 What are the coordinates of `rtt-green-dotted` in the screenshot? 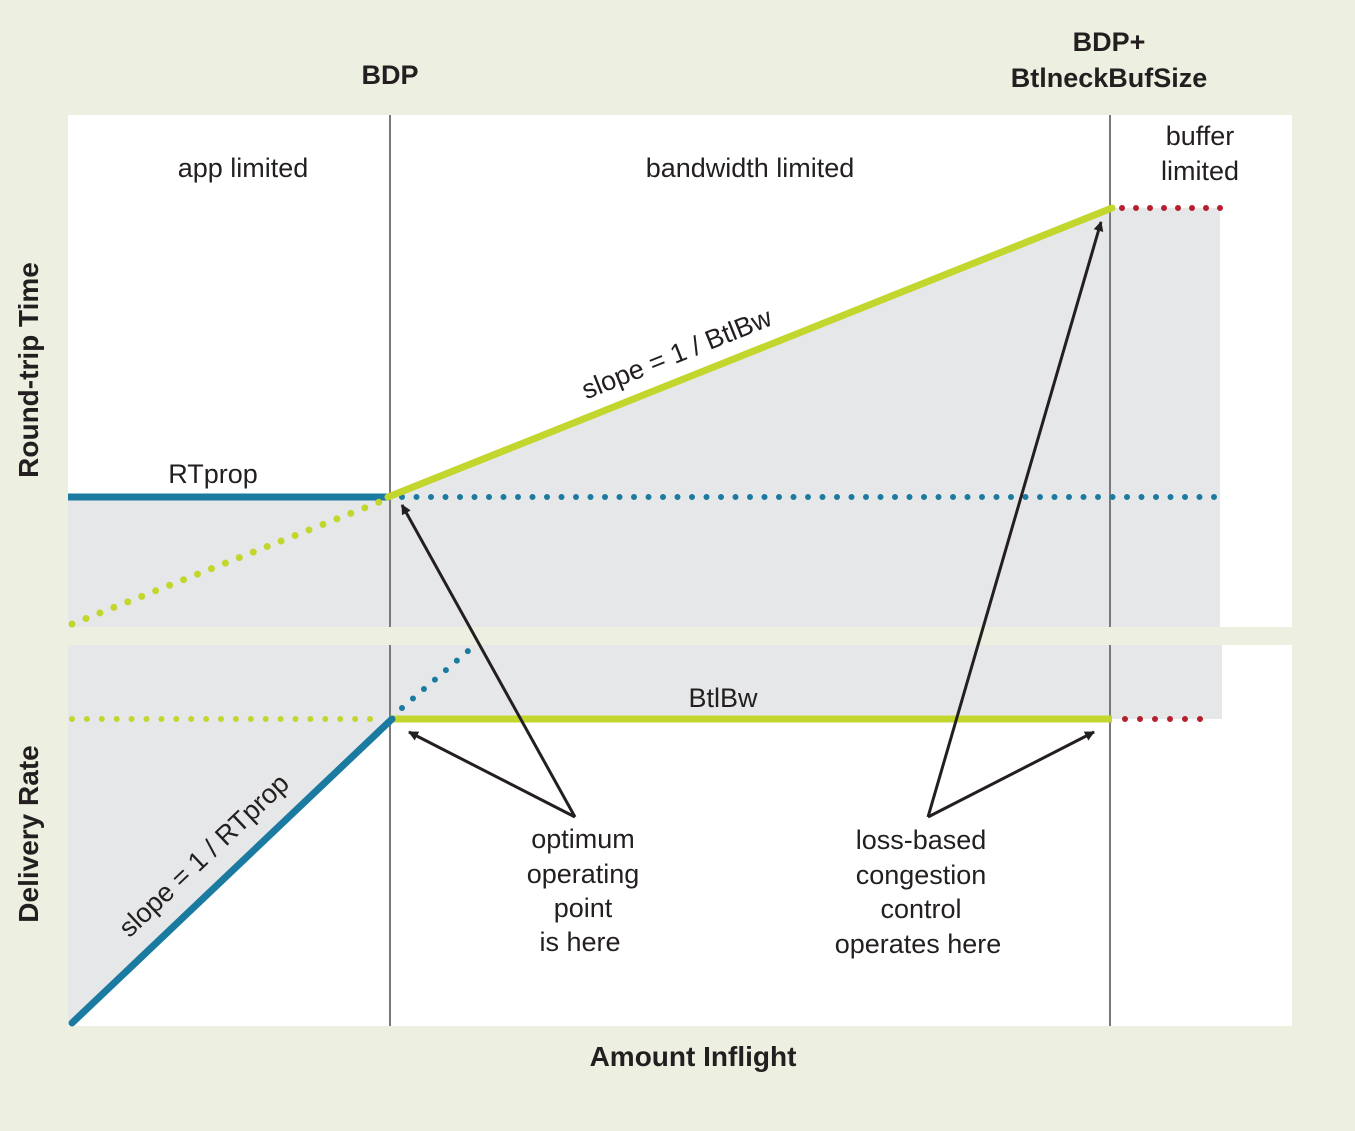 It's located at (227, 562).